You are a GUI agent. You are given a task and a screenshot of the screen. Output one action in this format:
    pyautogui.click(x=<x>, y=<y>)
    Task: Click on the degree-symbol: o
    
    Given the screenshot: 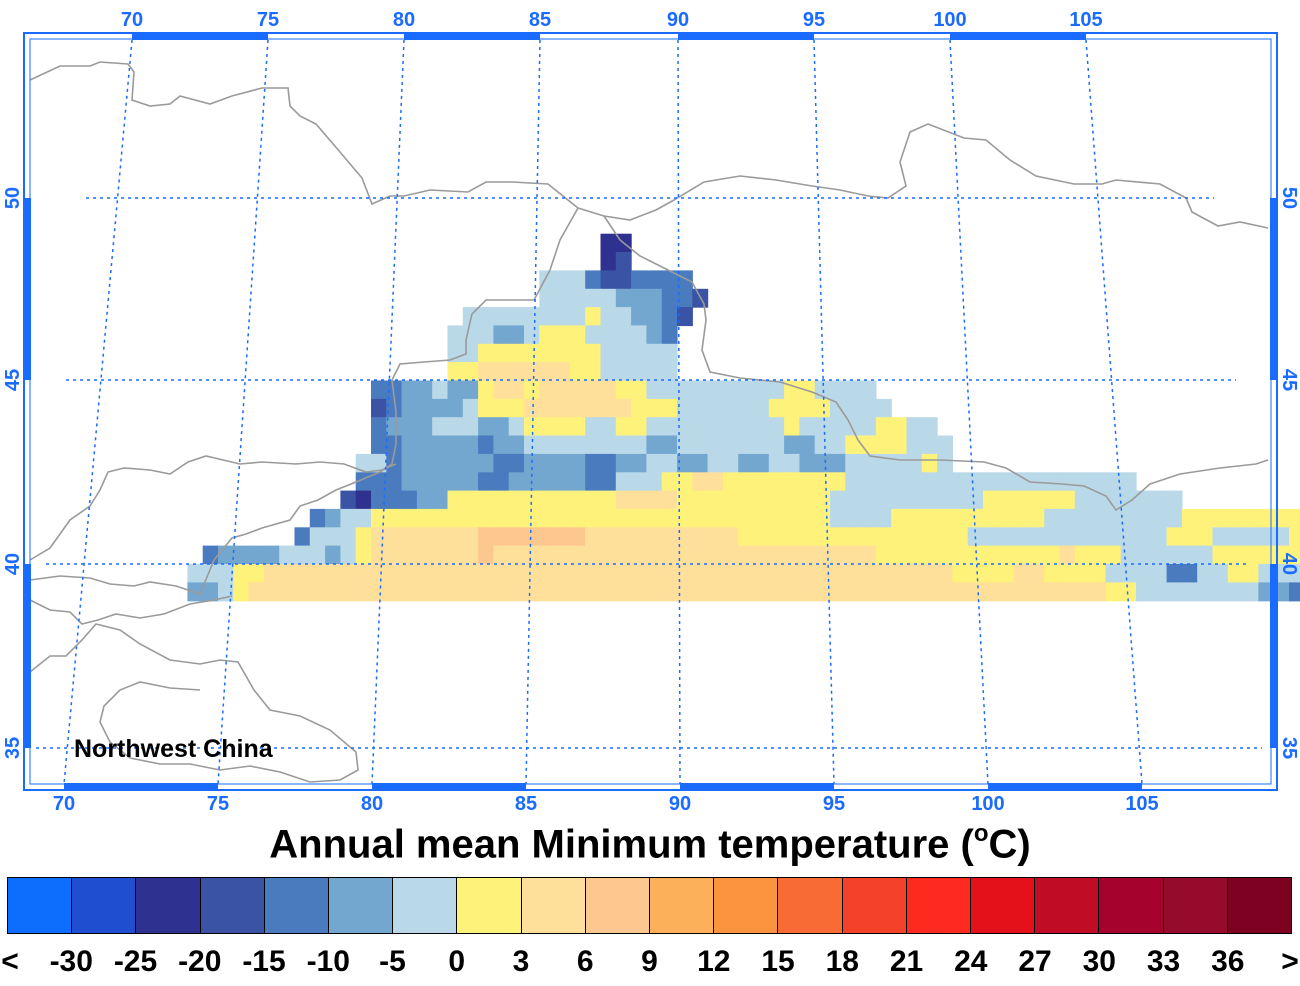 What is the action you would take?
    pyautogui.click(x=981, y=833)
    